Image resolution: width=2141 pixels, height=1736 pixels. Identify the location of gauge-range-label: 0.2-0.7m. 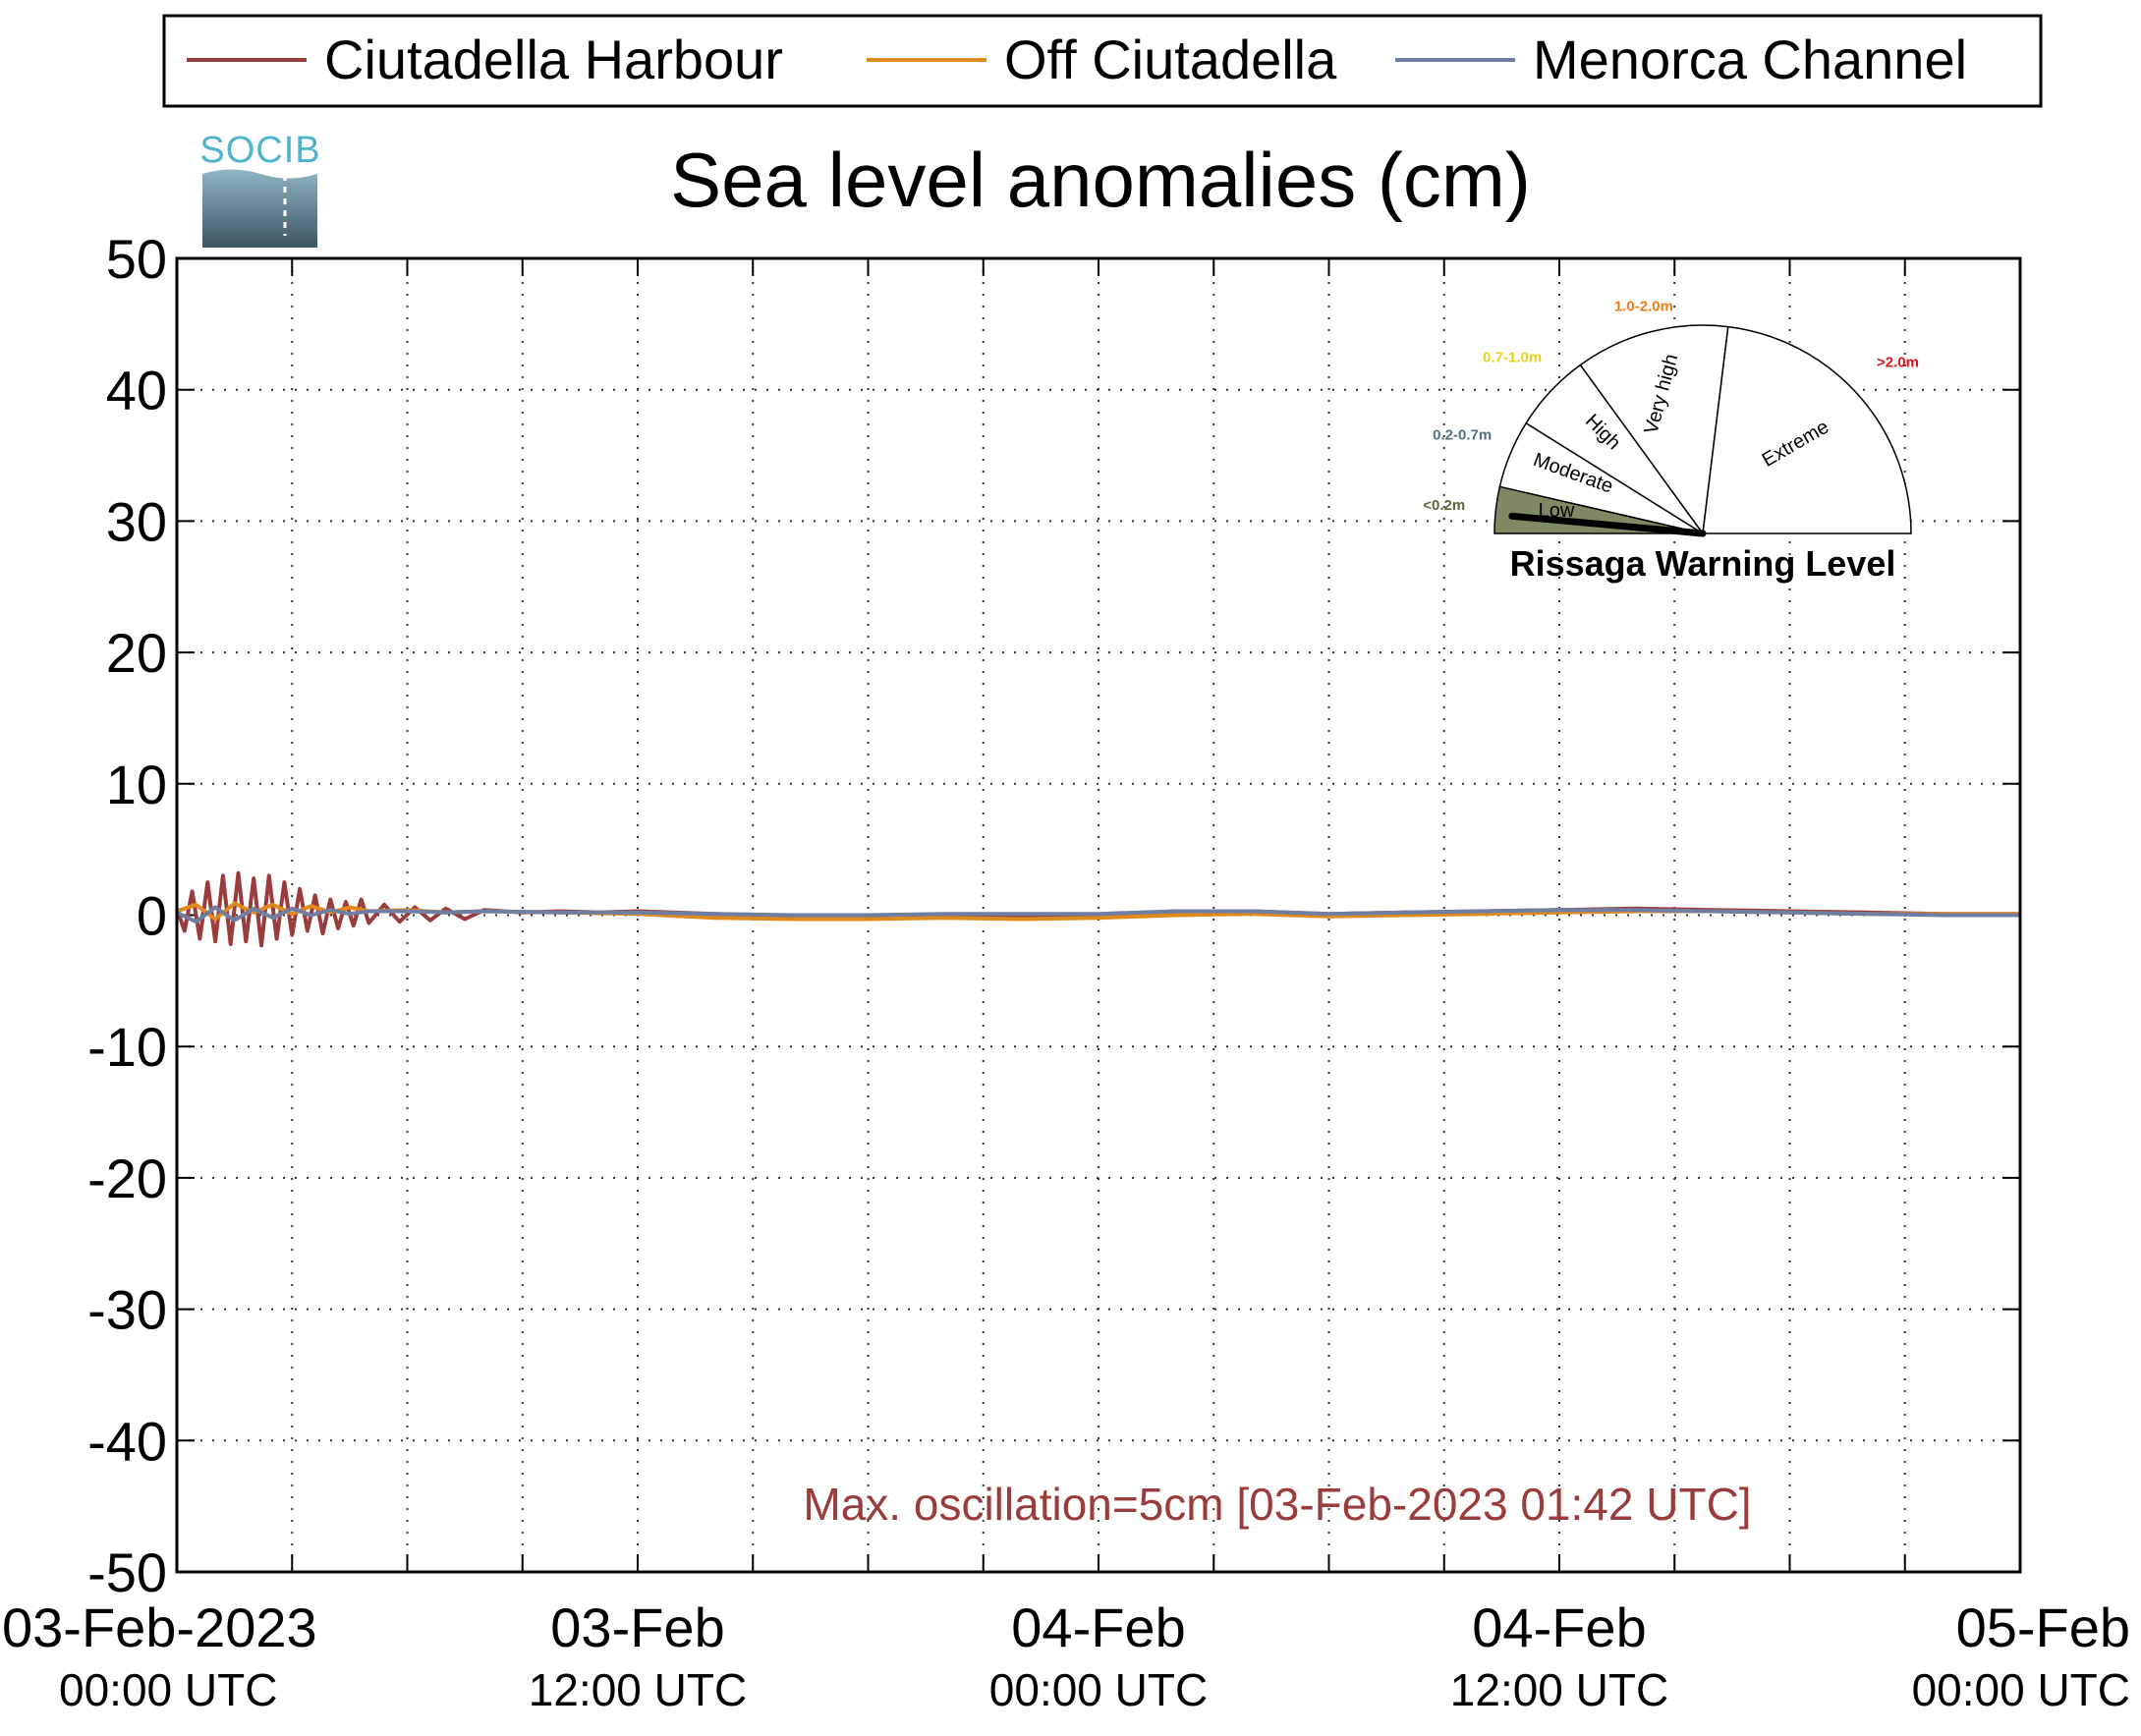
(1462, 435).